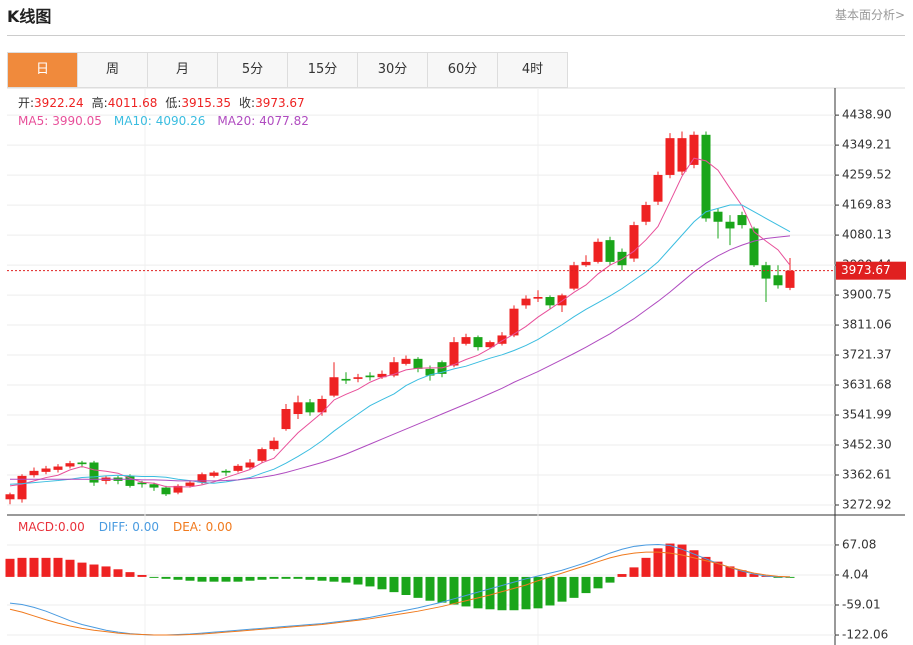 This screenshot has height=645, width=913. I want to click on info-value: 3915.35, so click(206, 103).